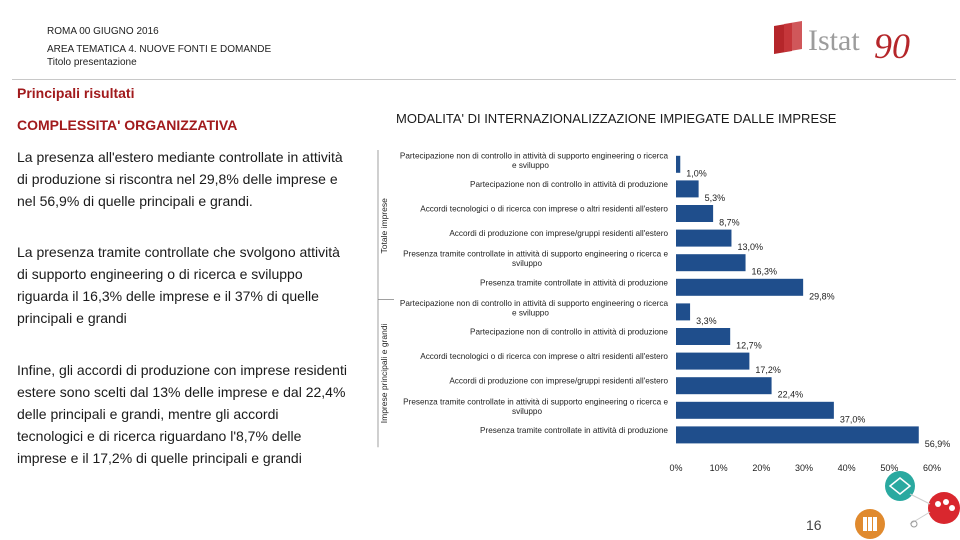 Image resolution: width=960 pixels, height=540 pixels. What do you see at coordinates (749, 346) in the screenshot?
I see `value-label: 12,7%` at bounding box center [749, 346].